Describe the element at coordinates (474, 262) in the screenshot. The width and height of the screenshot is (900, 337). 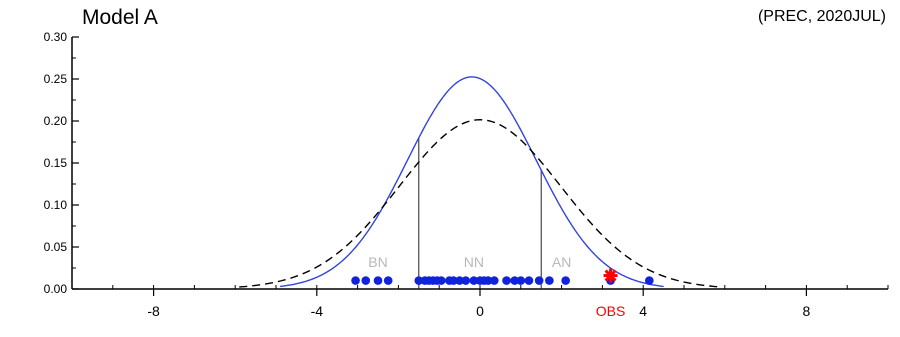
I see `category-label-nn: NN` at that location.